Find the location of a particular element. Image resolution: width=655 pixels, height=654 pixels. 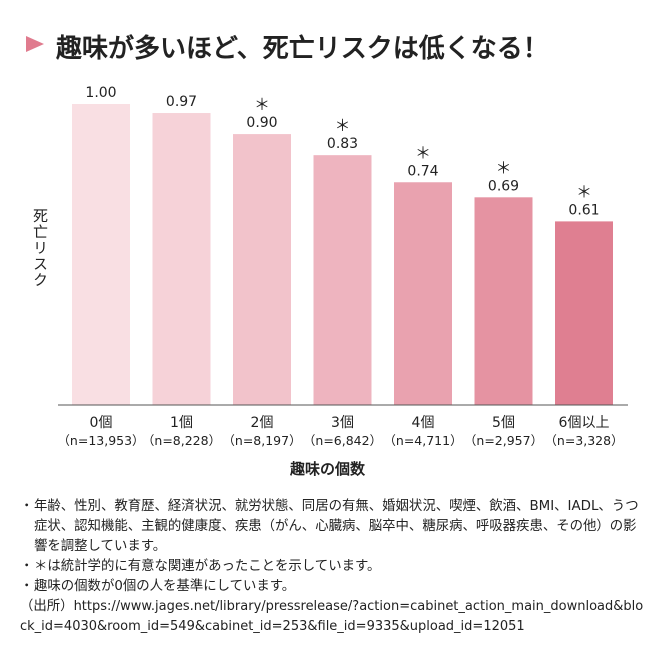

data-label: 0.90 is located at coordinates (261, 123).